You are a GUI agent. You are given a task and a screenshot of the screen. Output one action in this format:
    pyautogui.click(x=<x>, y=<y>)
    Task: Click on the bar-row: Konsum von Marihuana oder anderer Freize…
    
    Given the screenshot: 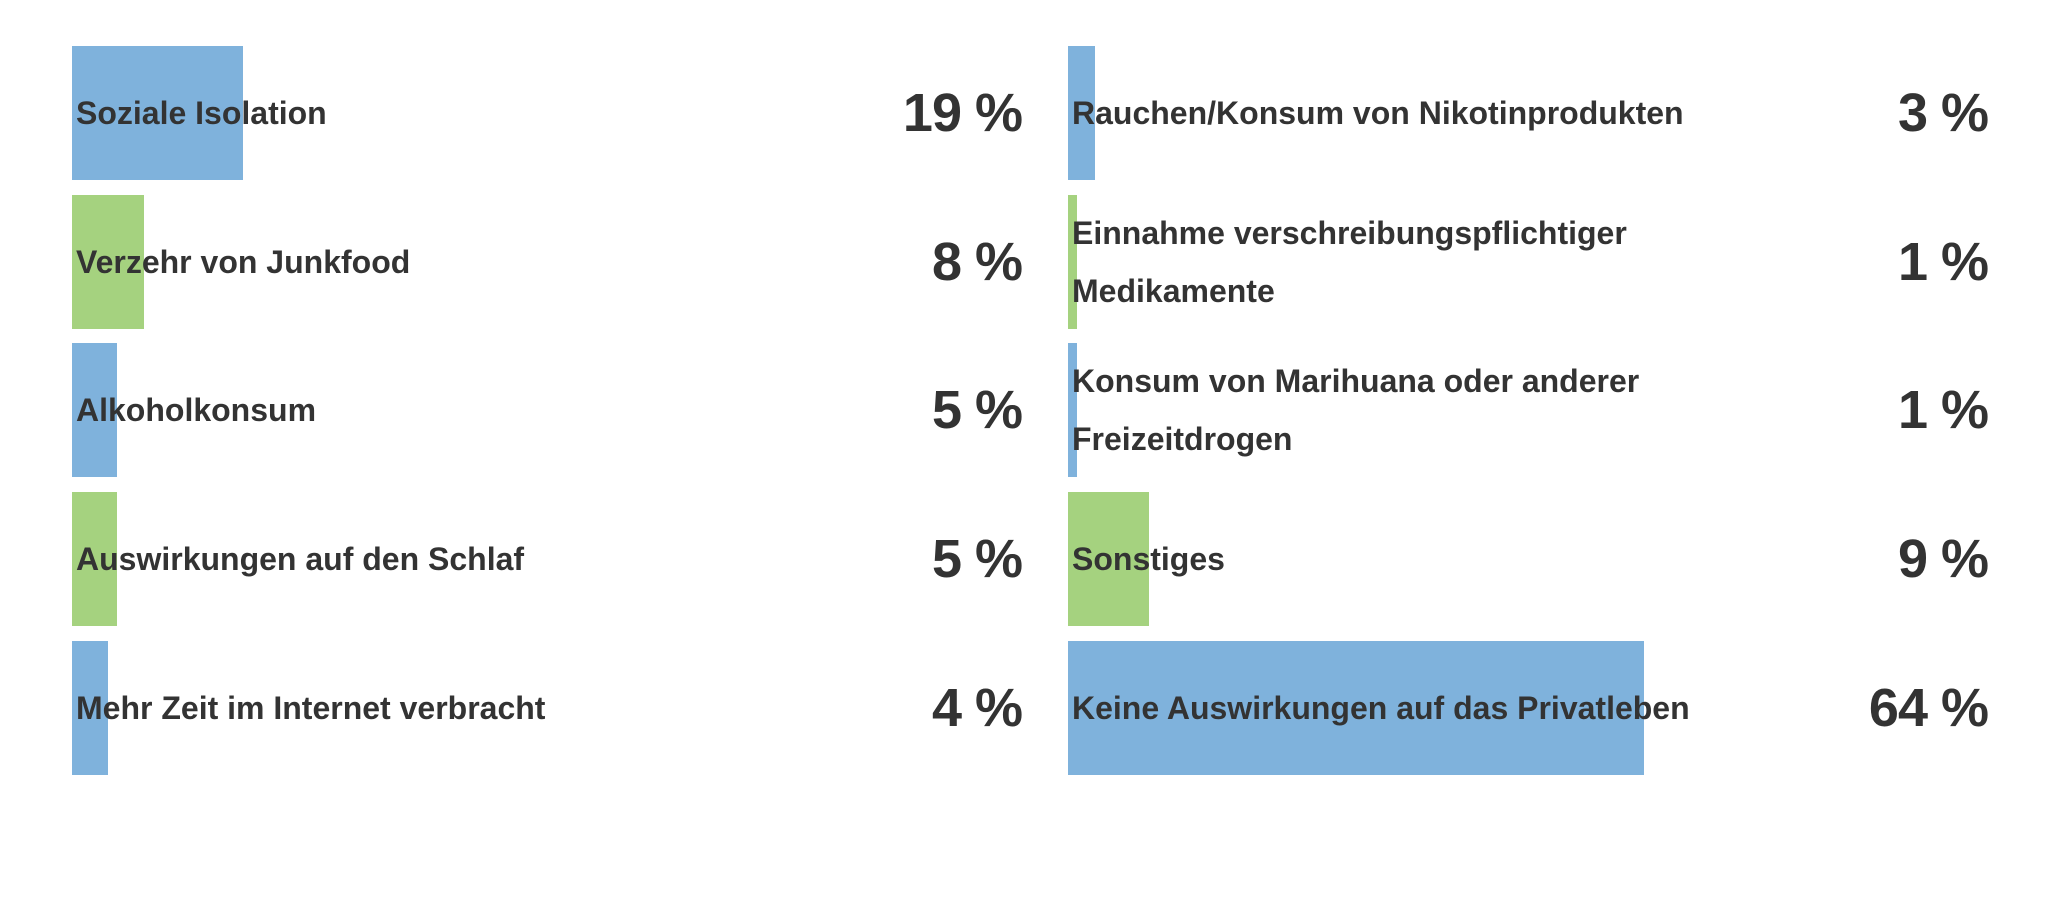 What is the action you would take?
    pyautogui.click(x=1528, y=410)
    